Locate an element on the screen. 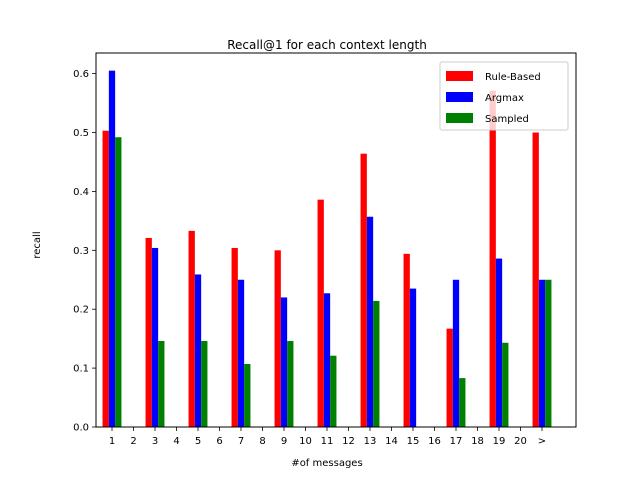  y-axis-label: recall is located at coordinates (37, 244).